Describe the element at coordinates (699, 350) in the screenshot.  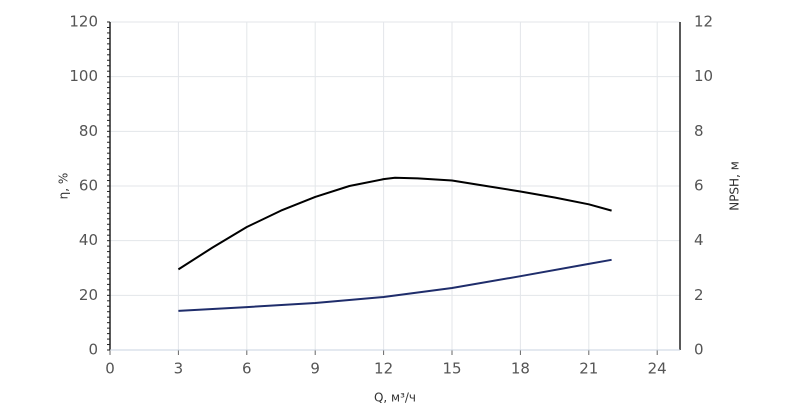
I see `y2-tick-label: 0` at that location.